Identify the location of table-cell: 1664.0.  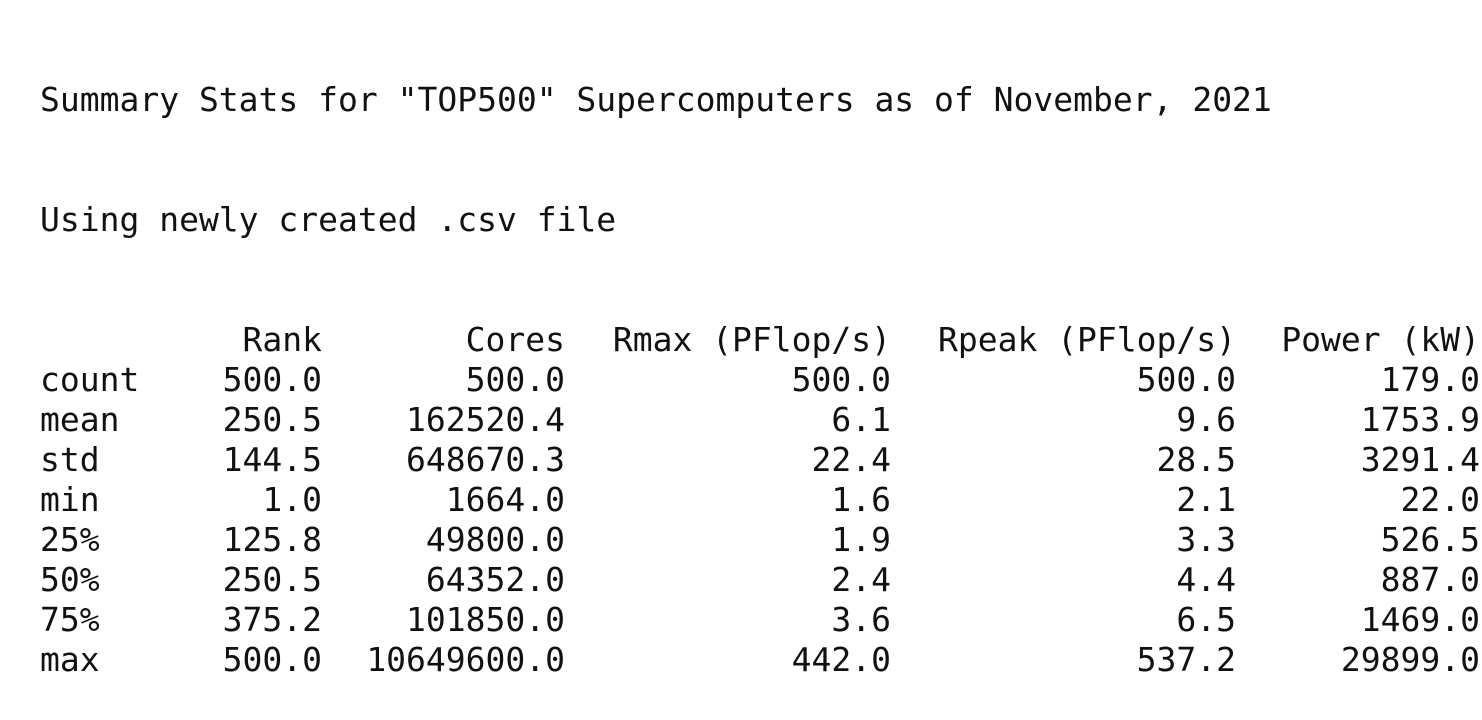
(505, 499).